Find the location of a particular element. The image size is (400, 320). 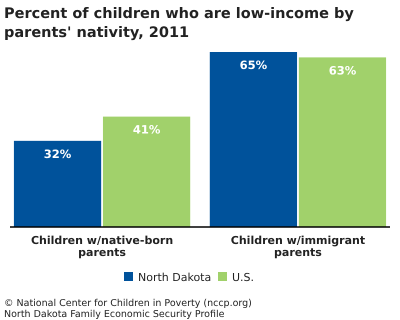

data-label: 65% is located at coordinates (254, 65).